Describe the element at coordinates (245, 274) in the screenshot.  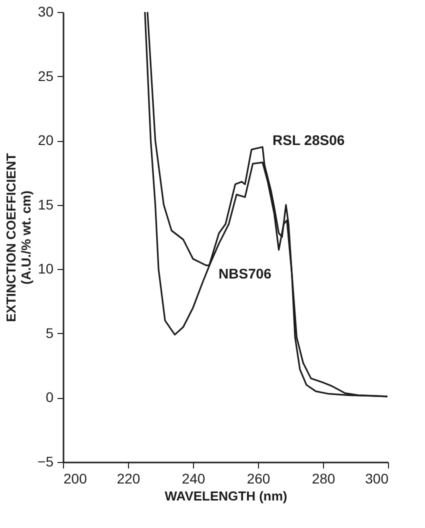
I see `series-label: NBS706` at that location.